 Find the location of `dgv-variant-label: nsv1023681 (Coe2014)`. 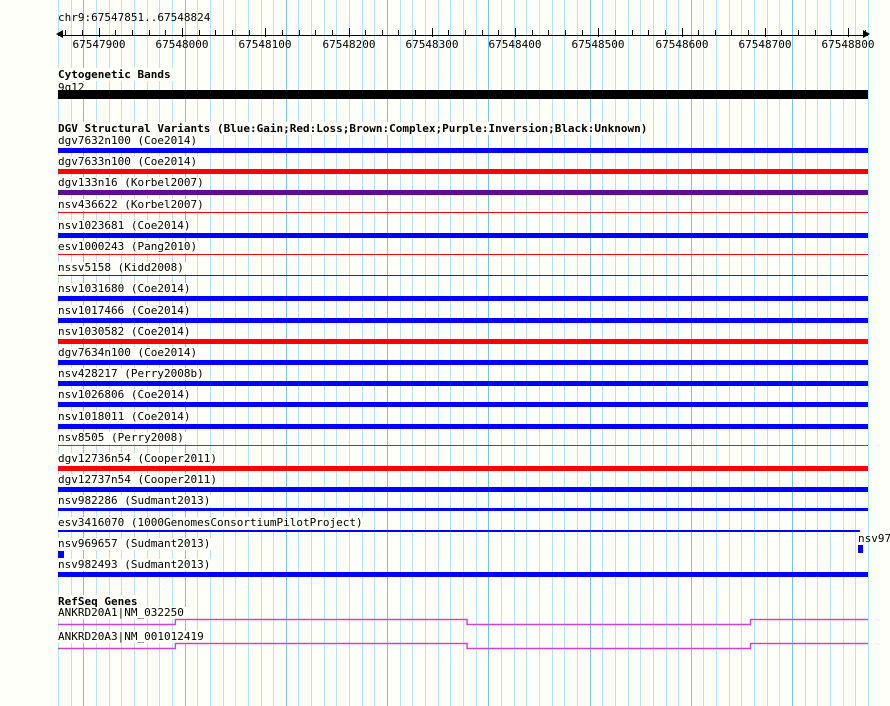

dgv-variant-label: nsv1023681 (Coe2014) is located at coordinates (125, 225).